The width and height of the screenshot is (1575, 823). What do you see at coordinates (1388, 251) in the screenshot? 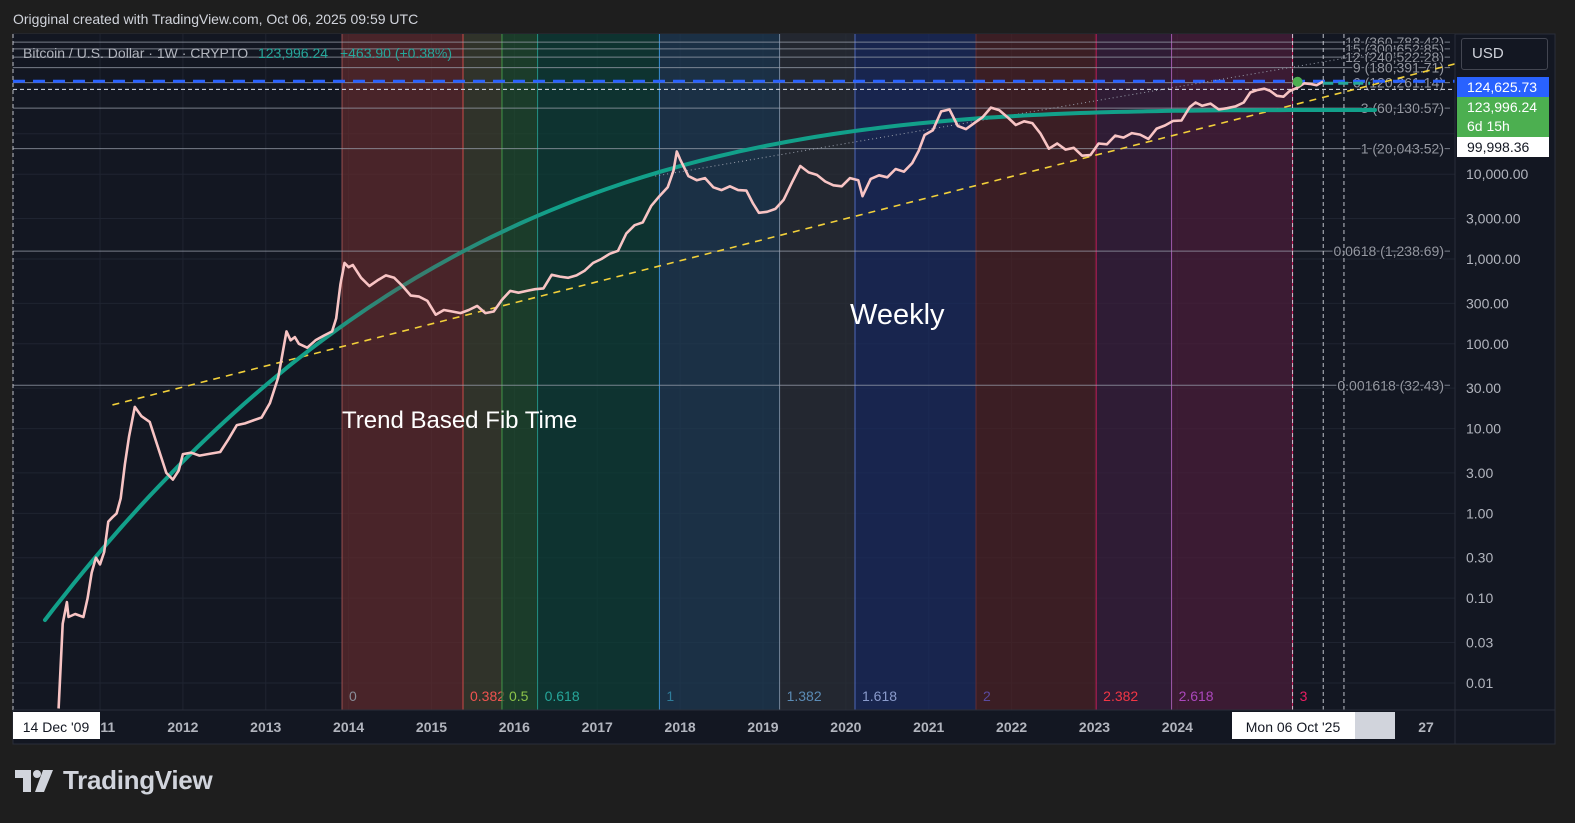
I see `fib-price-label: 0.0618 (1,238.69)` at bounding box center [1388, 251].